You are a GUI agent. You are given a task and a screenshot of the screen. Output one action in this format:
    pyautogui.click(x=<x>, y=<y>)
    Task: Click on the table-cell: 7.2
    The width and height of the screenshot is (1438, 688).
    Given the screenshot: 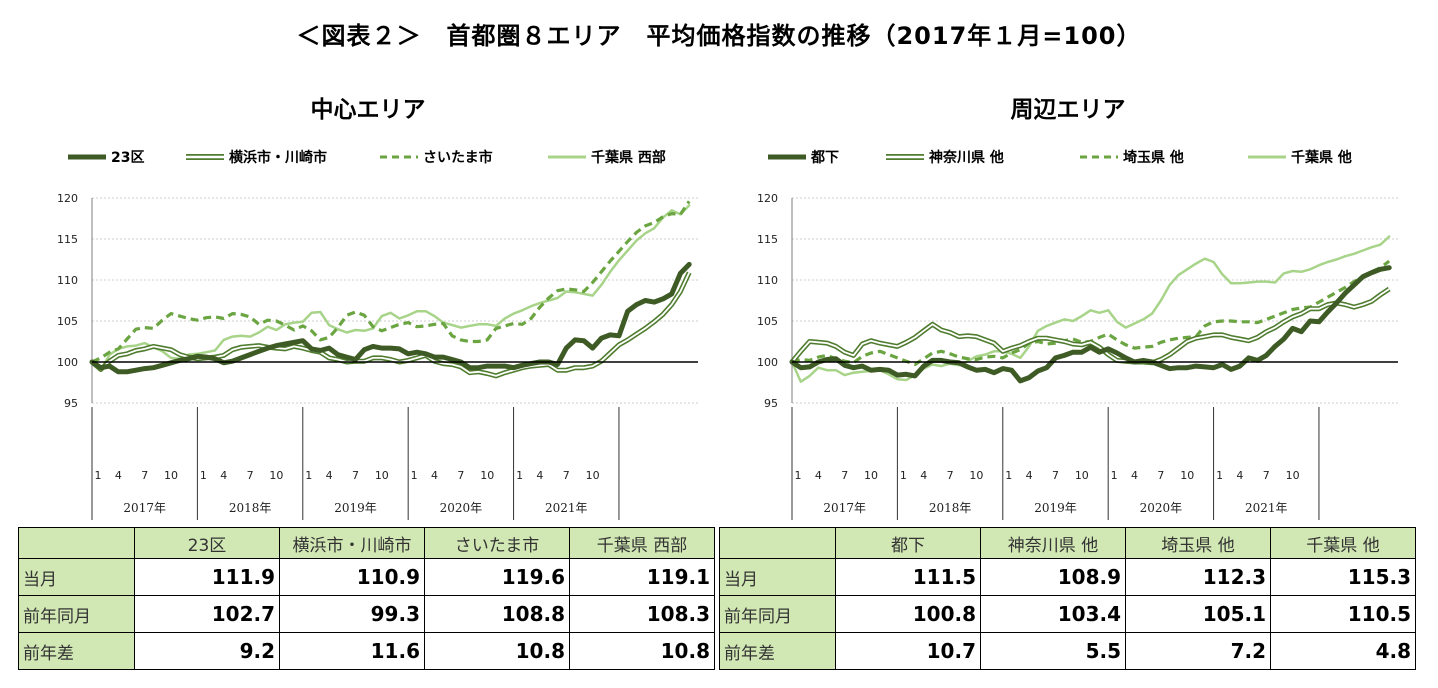 What is the action you would take?
    pyautogui.click(x=1198, y=651)
    